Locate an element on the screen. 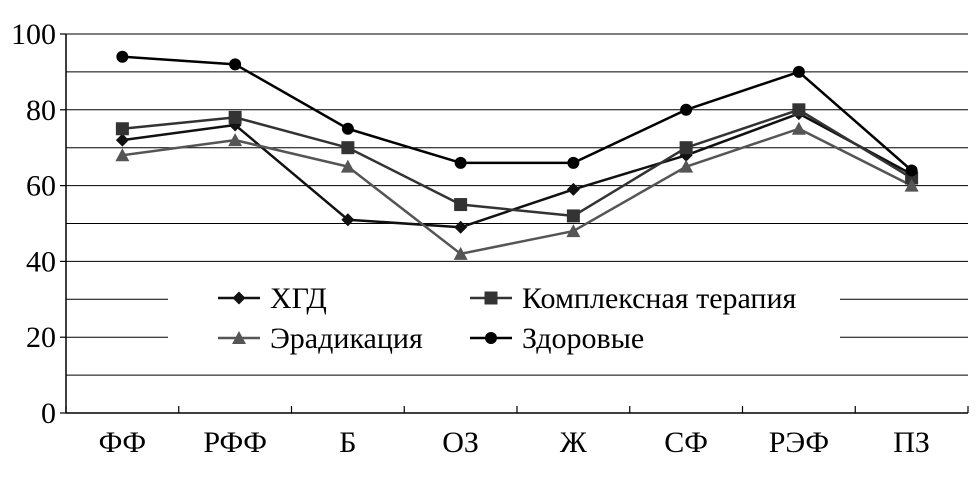 The image size is (980, 486). y-tick-label: 0 is located at coordinates (48, 413).